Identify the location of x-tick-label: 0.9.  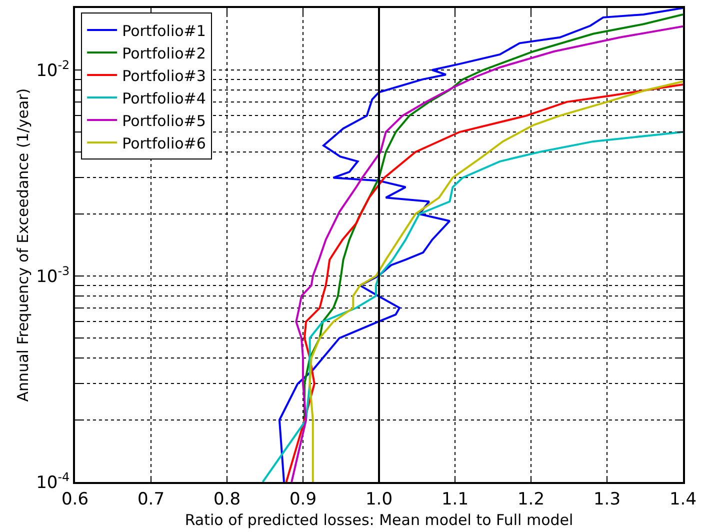
(303, 499).